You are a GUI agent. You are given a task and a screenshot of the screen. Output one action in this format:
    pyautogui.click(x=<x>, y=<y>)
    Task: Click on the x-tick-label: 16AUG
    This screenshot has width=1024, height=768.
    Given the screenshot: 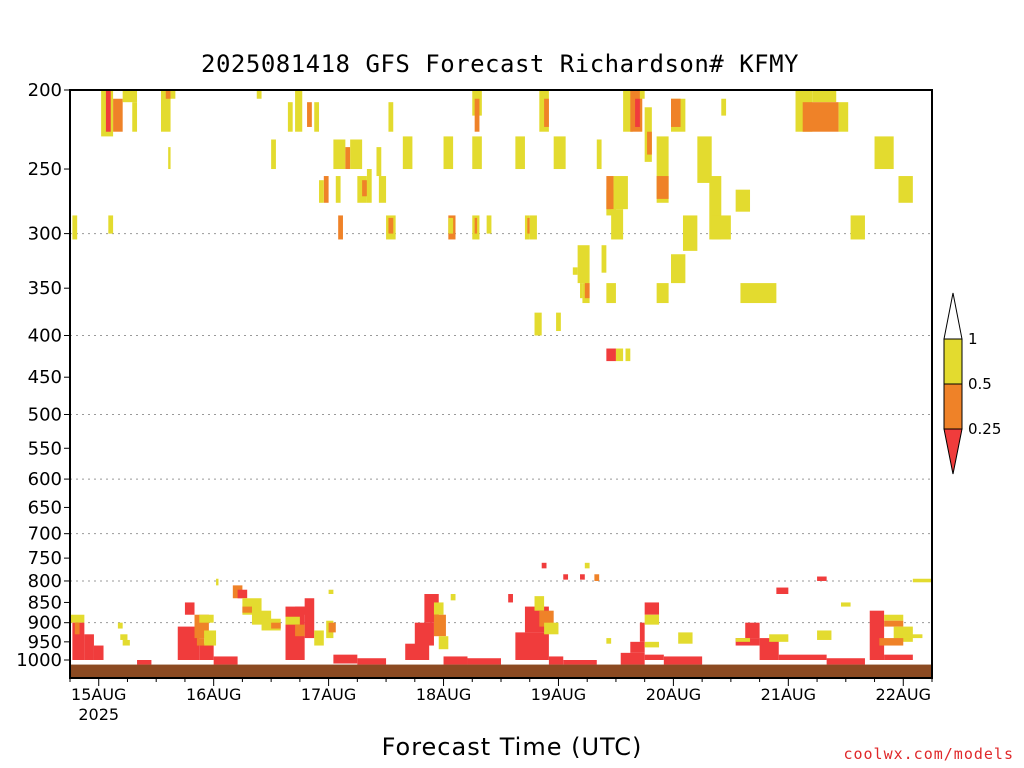 What is the action you would take?
    pyautogui.click(x=213, y=694)
    